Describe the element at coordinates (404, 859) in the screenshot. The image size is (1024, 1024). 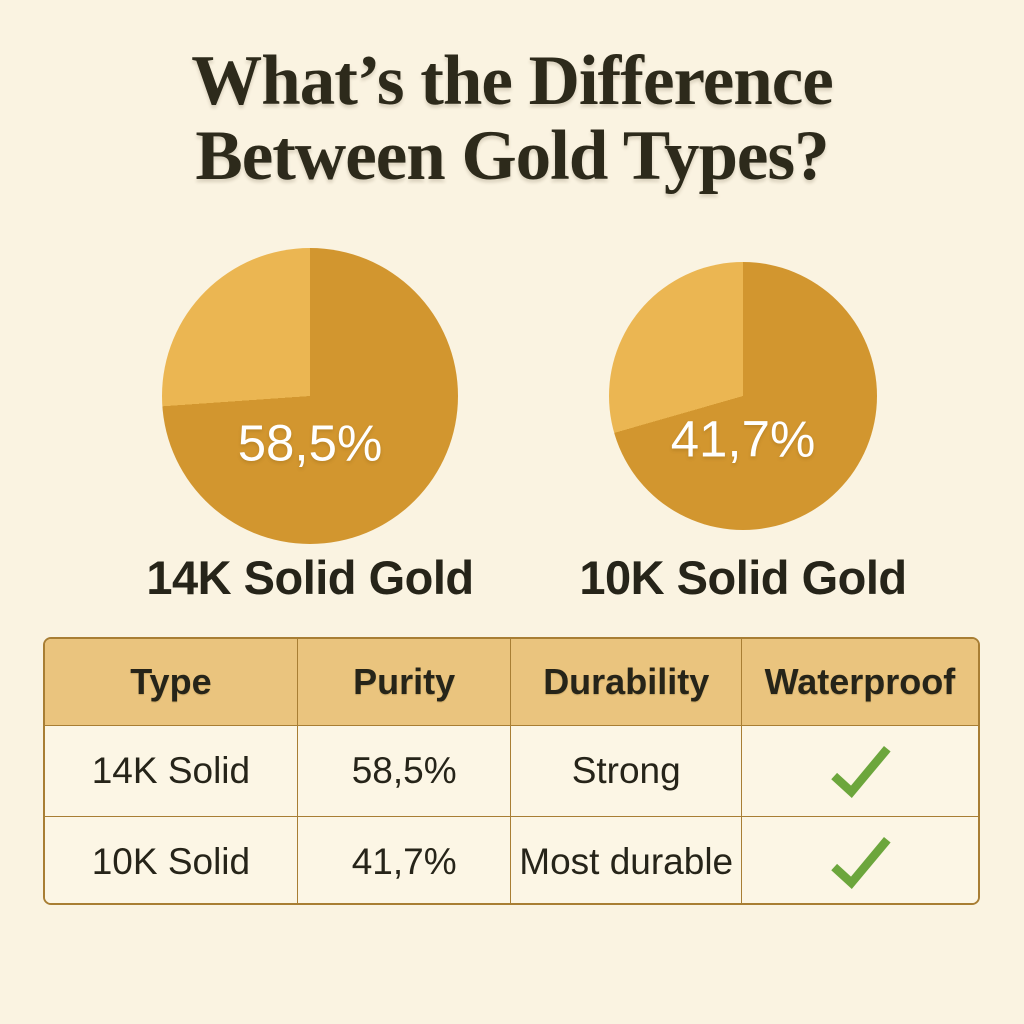
I see `table-cell-purity-10k: 41,7%` at that location.